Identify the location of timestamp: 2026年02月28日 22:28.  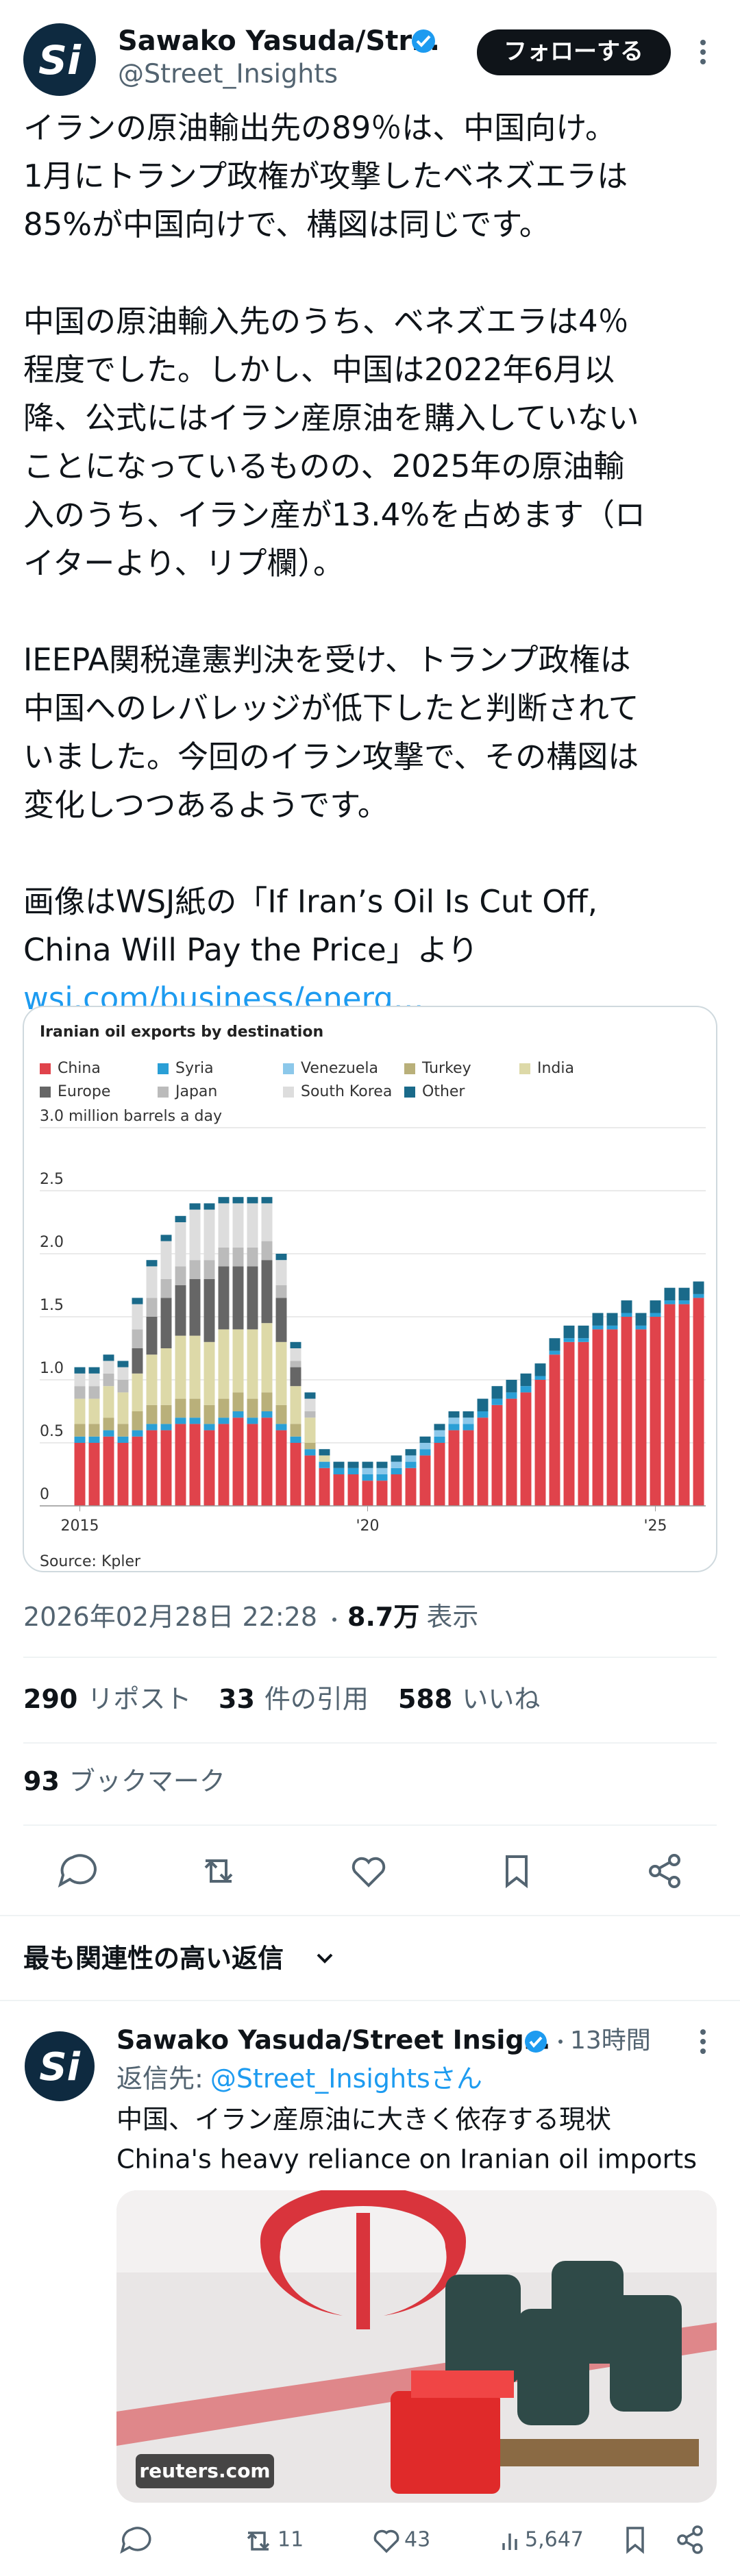
(170, 1617).